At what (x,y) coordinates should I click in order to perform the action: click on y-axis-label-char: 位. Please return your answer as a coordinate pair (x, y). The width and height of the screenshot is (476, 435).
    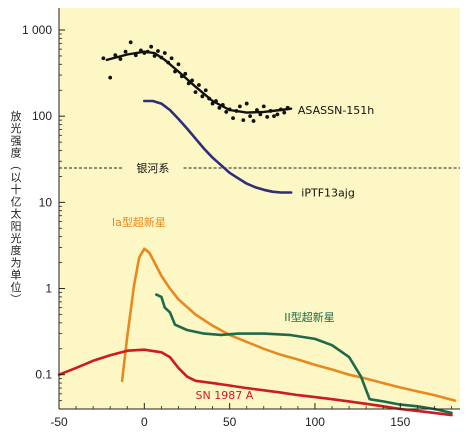
    Looking at the image, I should click on (16, 287).